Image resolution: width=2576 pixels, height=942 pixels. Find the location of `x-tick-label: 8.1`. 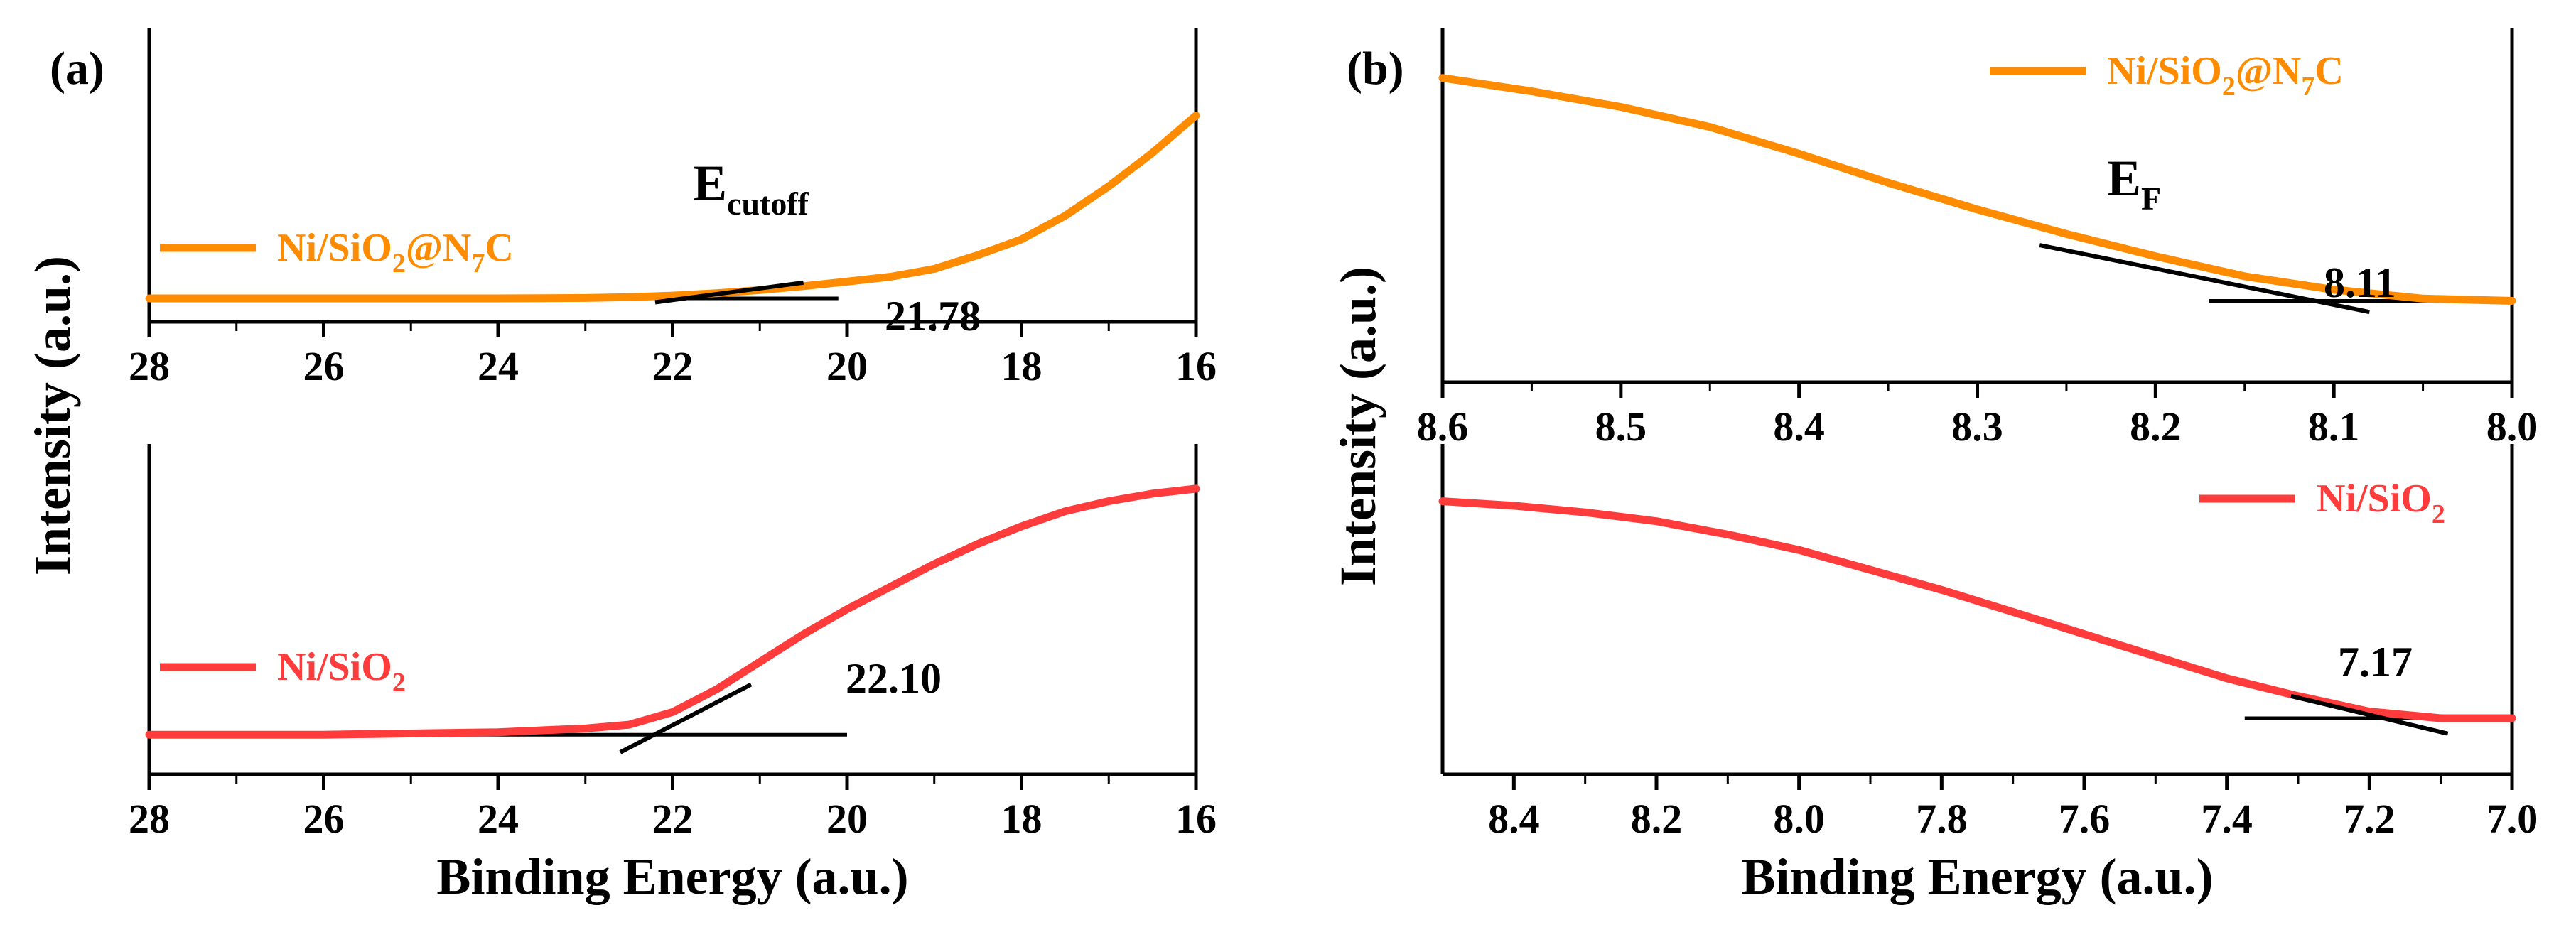

x-tick-label: 8.1 is located at coordinates (2334, 427).